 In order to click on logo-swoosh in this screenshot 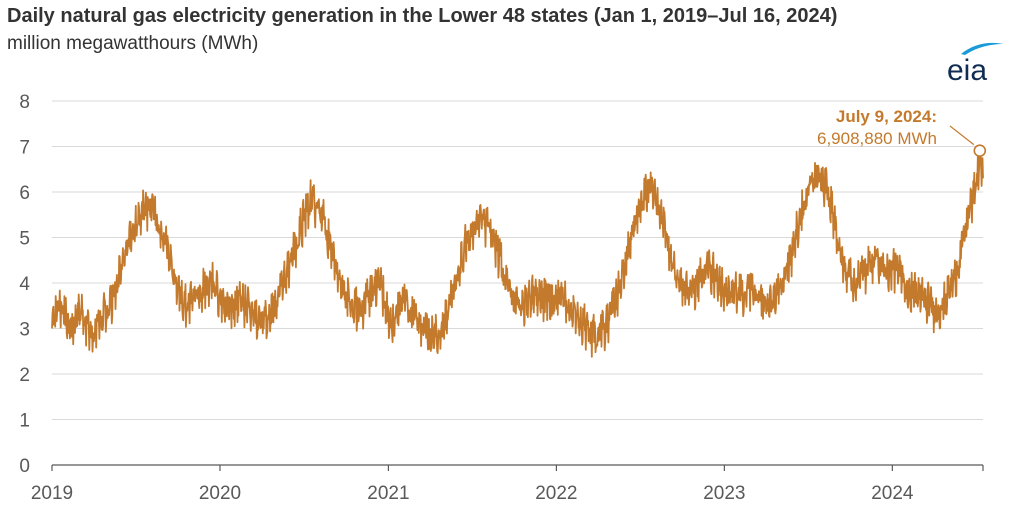, I will do `click(982, 48)`.